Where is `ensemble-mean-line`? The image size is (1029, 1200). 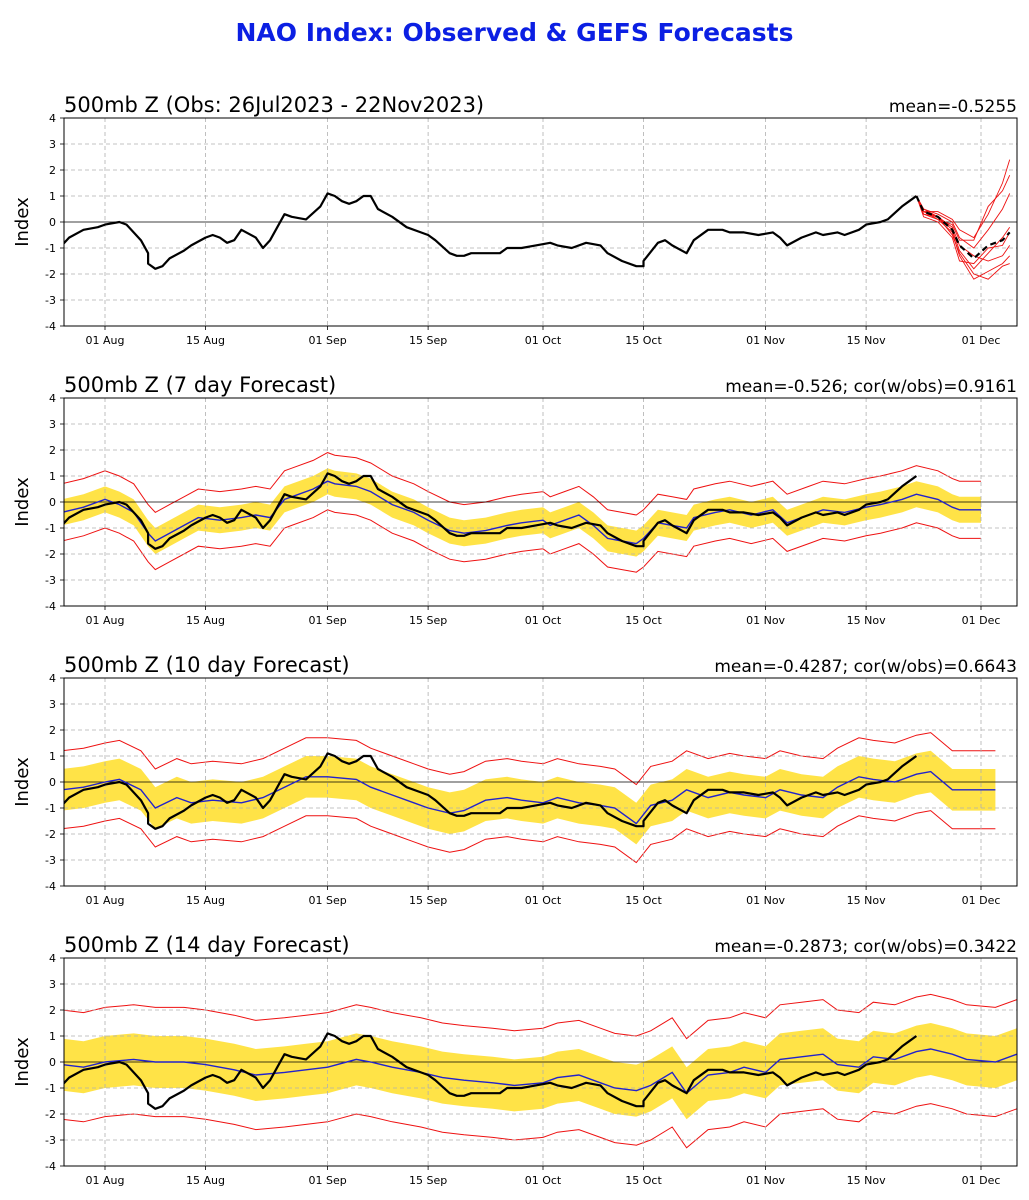 ensemble-mean-line is located at coordinates (530, 797).